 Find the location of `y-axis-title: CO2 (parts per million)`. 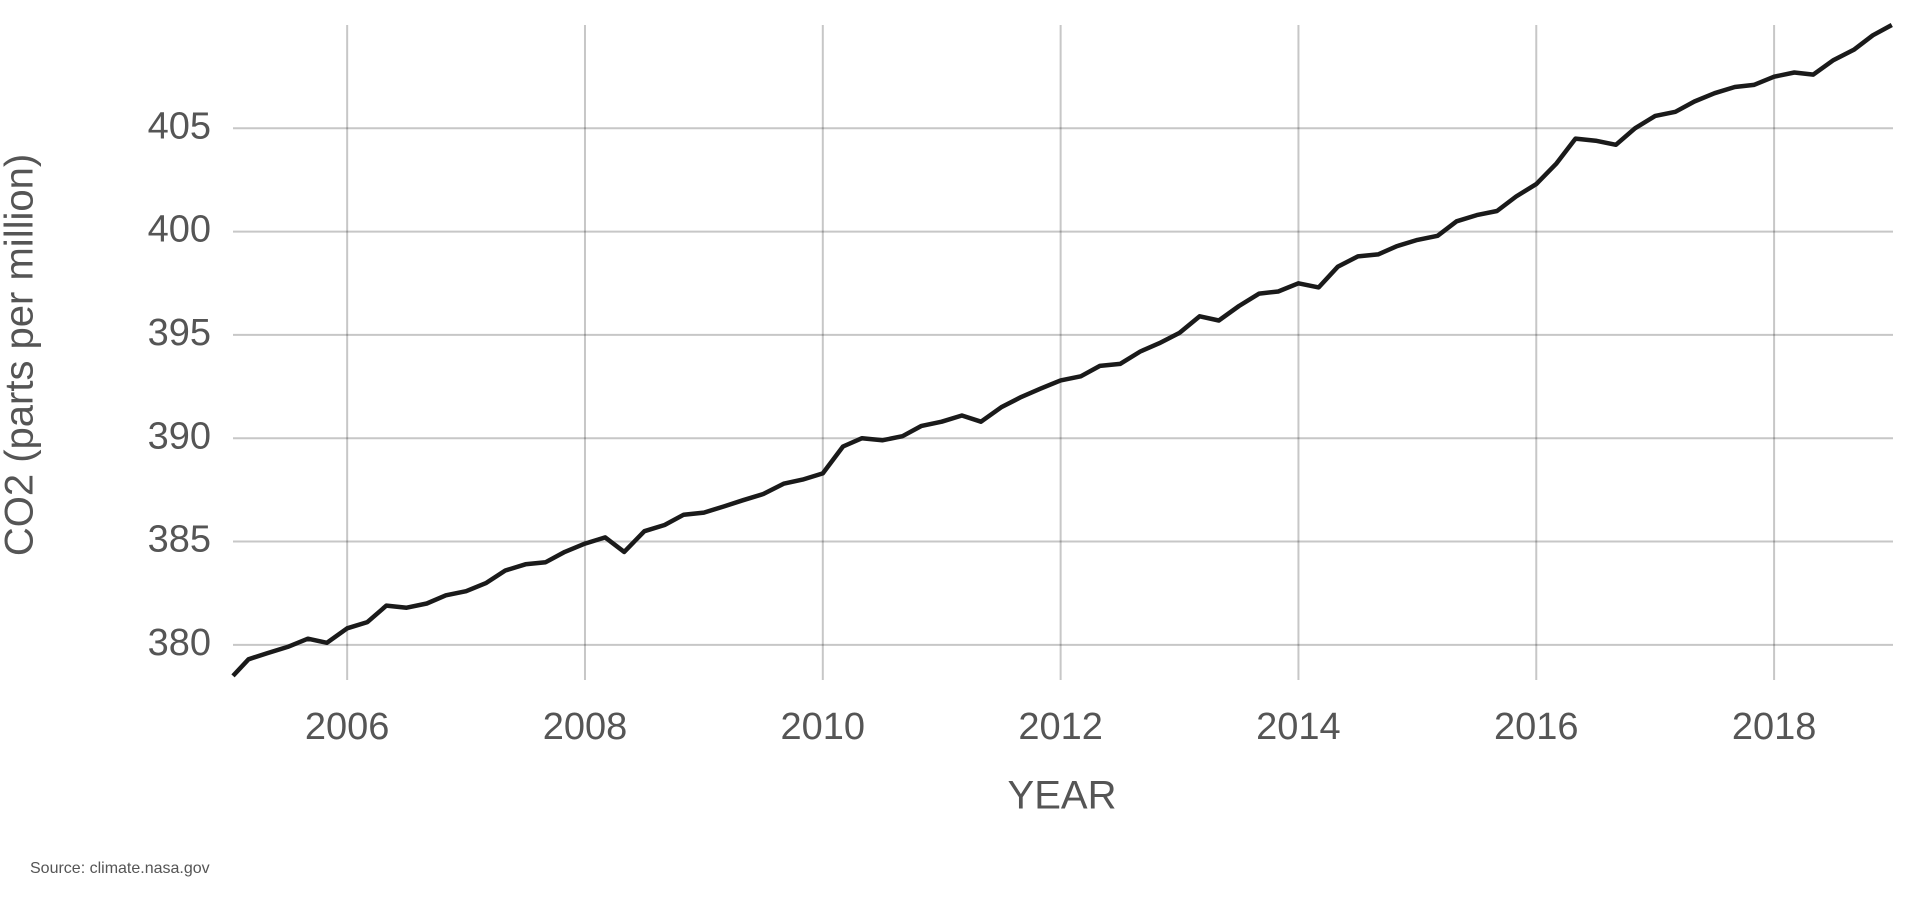

y-axis-title: CO2 (parts per million) is located at coordinates (21, 355).